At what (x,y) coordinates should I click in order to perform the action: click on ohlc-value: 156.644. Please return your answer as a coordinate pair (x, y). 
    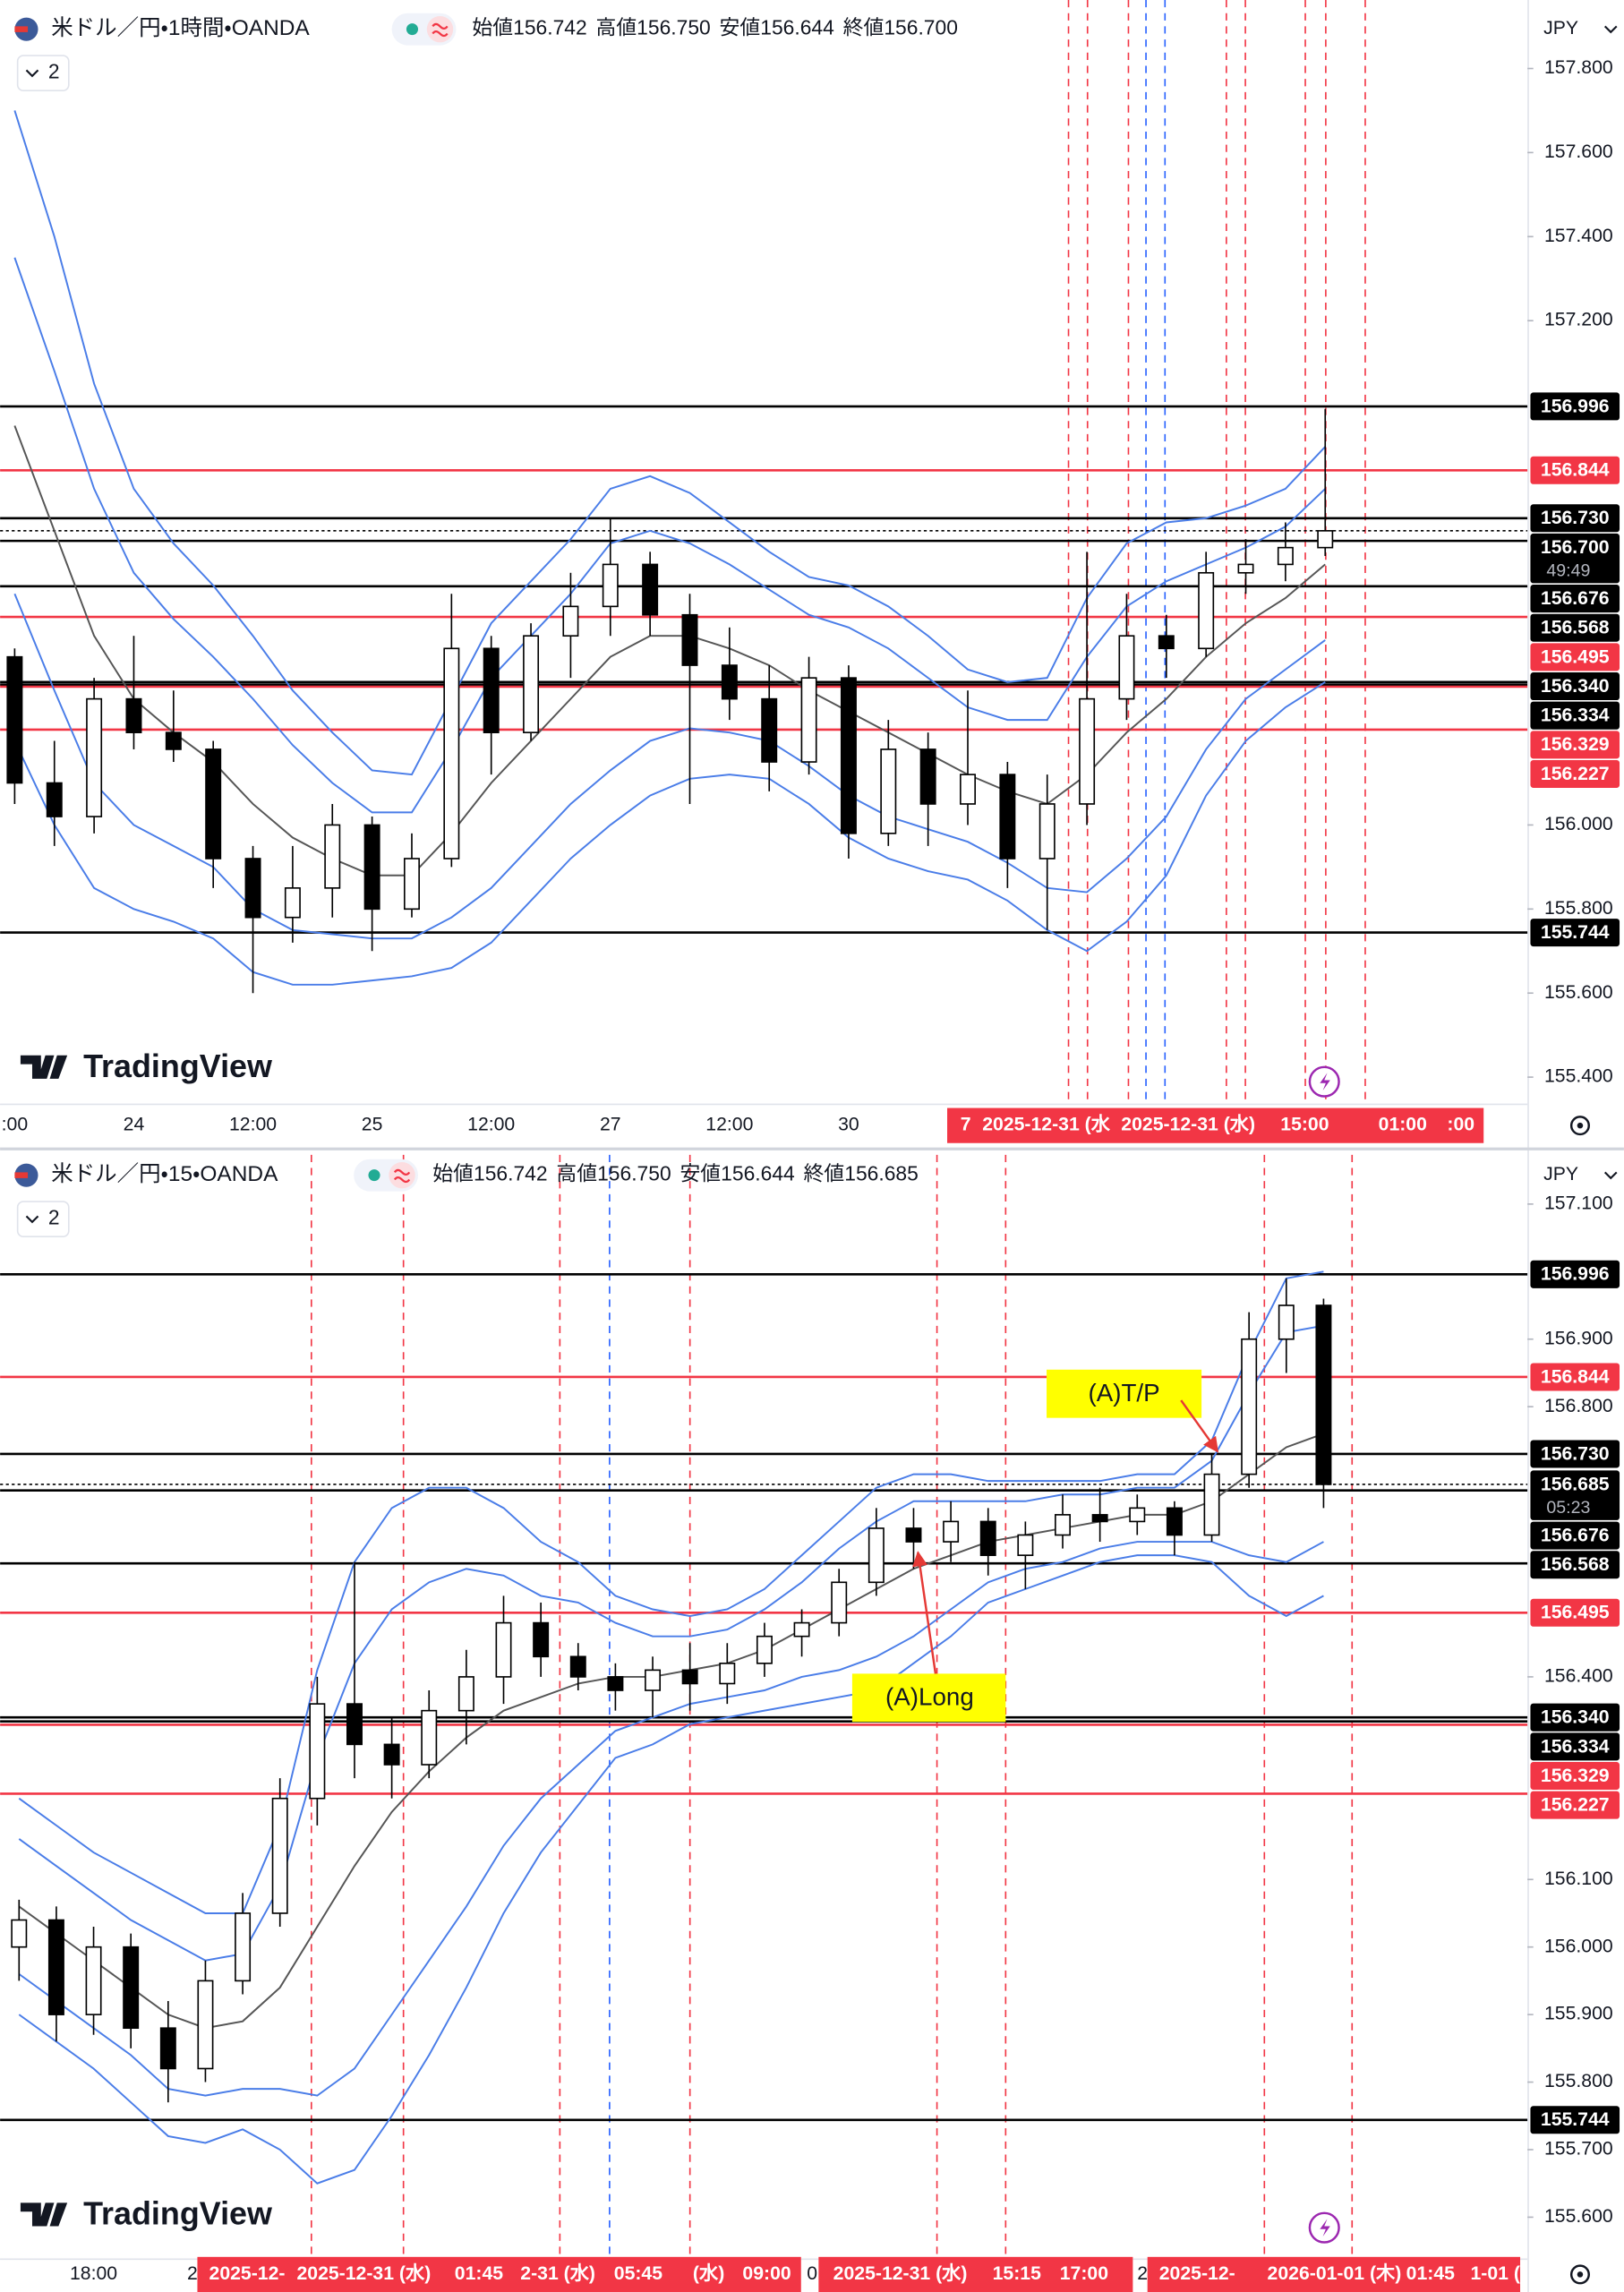
    Looking at the image, I should click on (797, 27).